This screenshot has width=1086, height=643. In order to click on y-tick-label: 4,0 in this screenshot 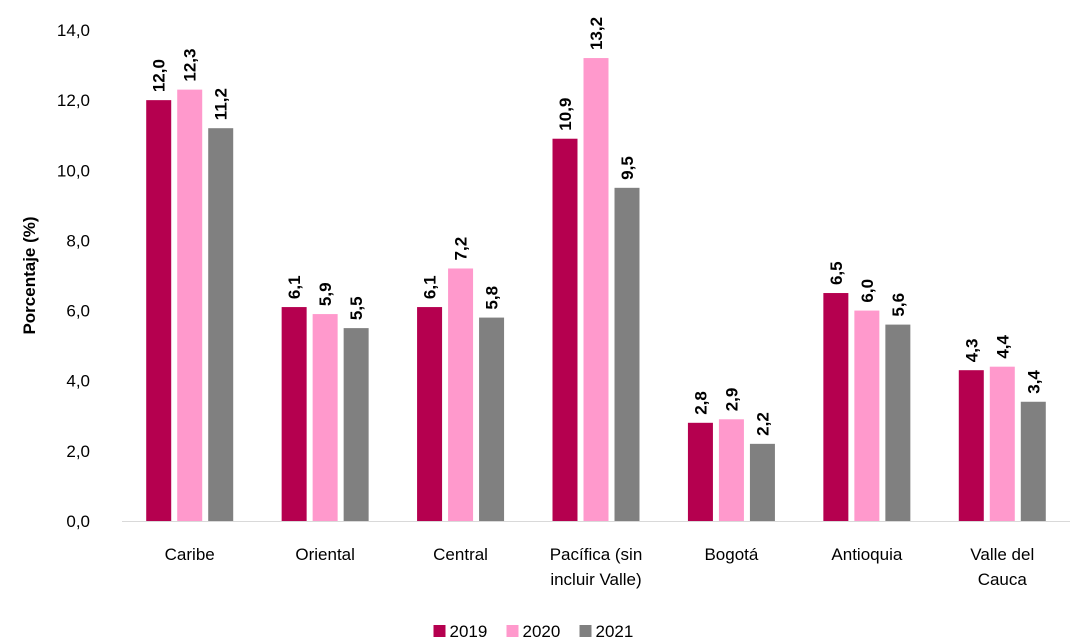, I will do `click(78, 381)`.